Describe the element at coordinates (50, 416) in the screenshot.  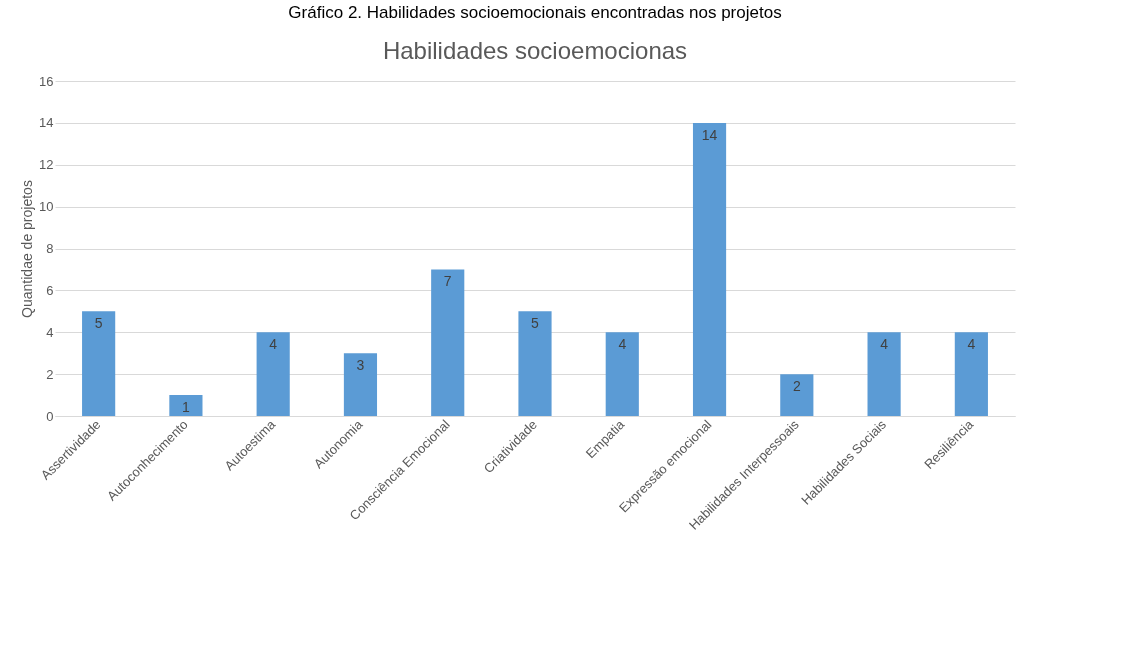
I see `y-tick-label: 0` at that location.